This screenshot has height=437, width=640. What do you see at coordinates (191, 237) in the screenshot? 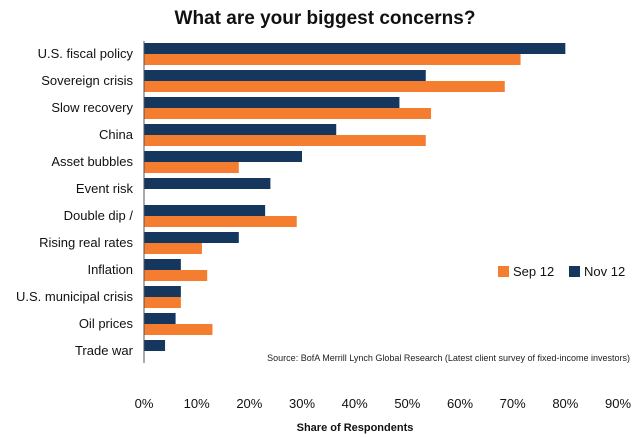
I see `bar-nov-12-rising-real-rates` at bounding box center [191, 237].